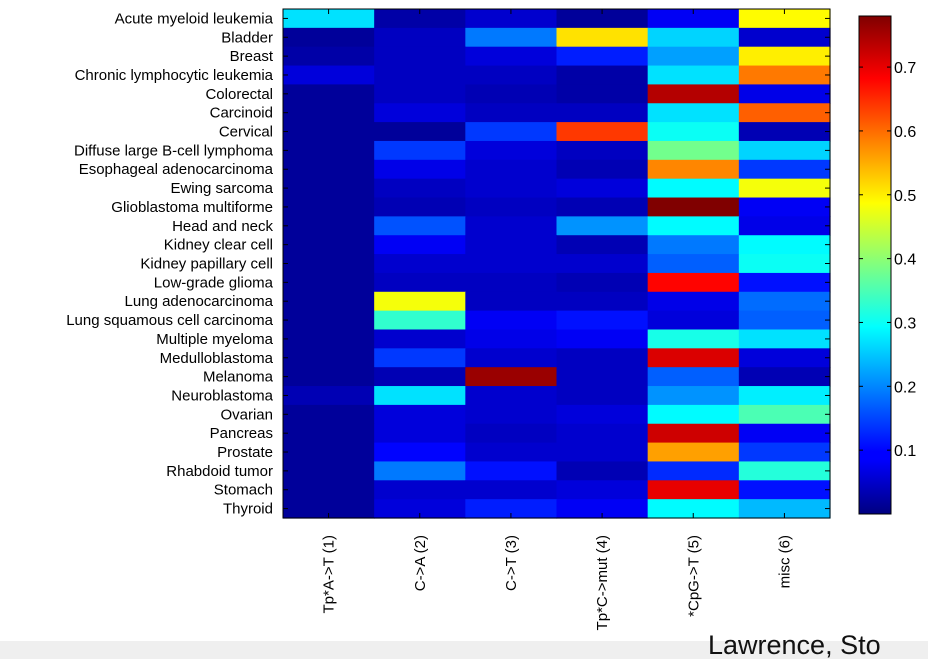  What do you see at coordinates (192, 207) in the screenshot?
I see `row-label: Glioblastoma multiforme` at bounding box center [192, 207].